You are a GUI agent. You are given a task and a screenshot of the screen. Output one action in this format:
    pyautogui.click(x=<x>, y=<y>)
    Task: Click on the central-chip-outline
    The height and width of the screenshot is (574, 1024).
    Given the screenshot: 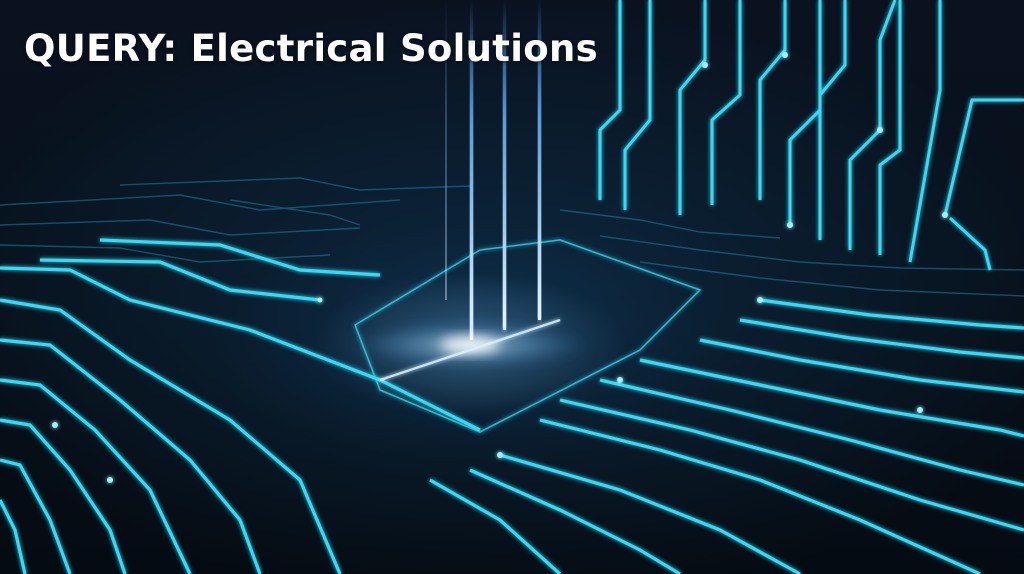 What is the action you would take?
    pyautogui.click(x=528, y=336)
    